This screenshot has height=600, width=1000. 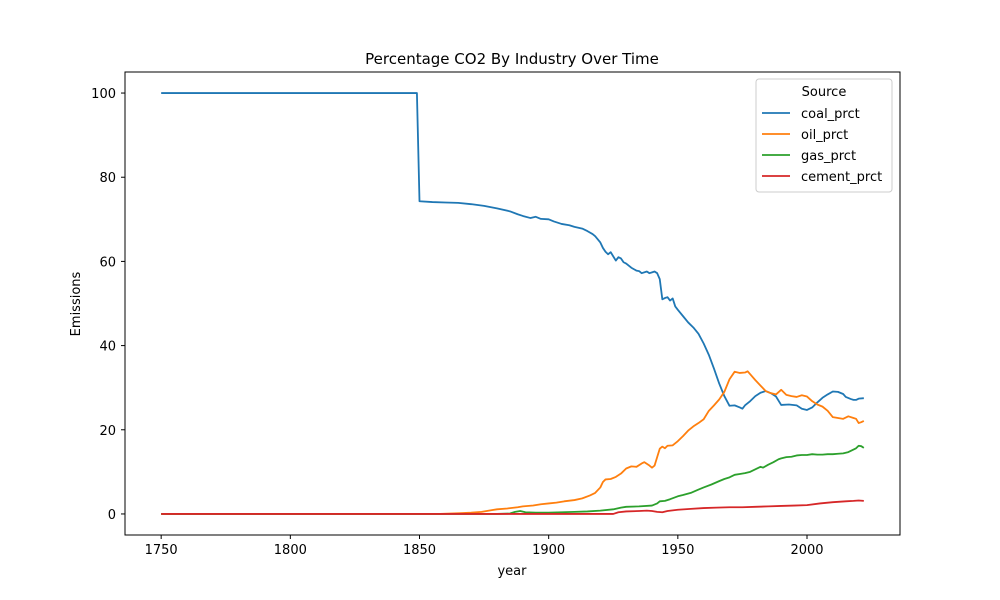 I want to click on y-tick-label: 40, so click(x=107, y=347).